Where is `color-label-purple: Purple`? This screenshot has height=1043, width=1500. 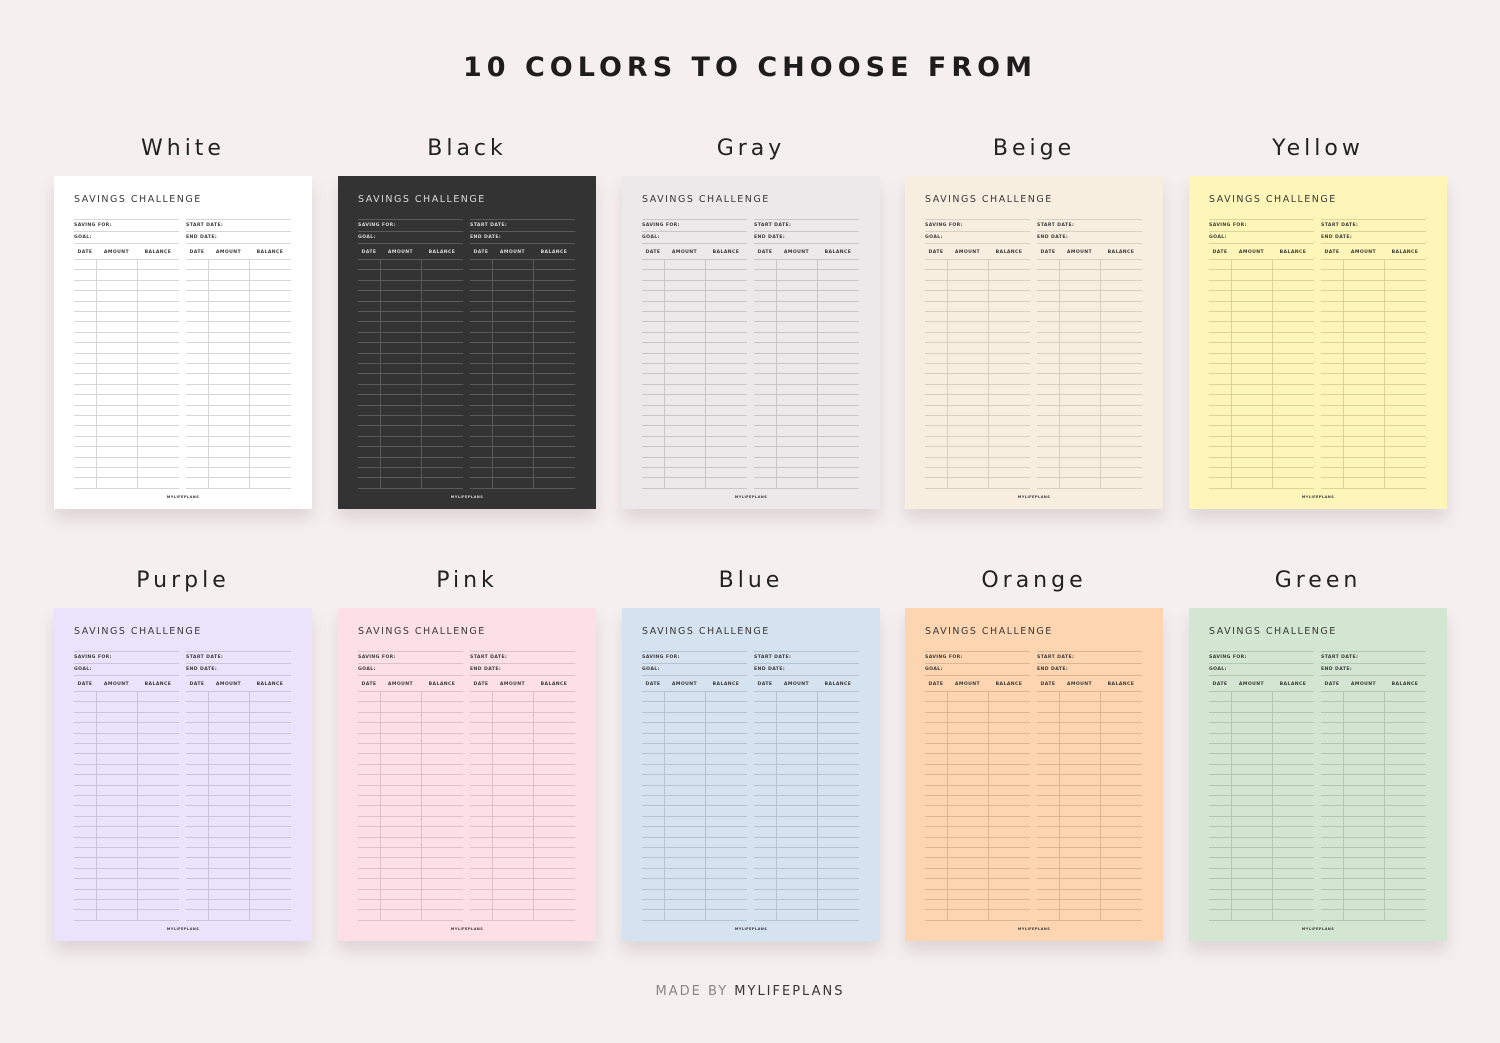
color-label-purple: Purple is located at coordinates (183, 580).